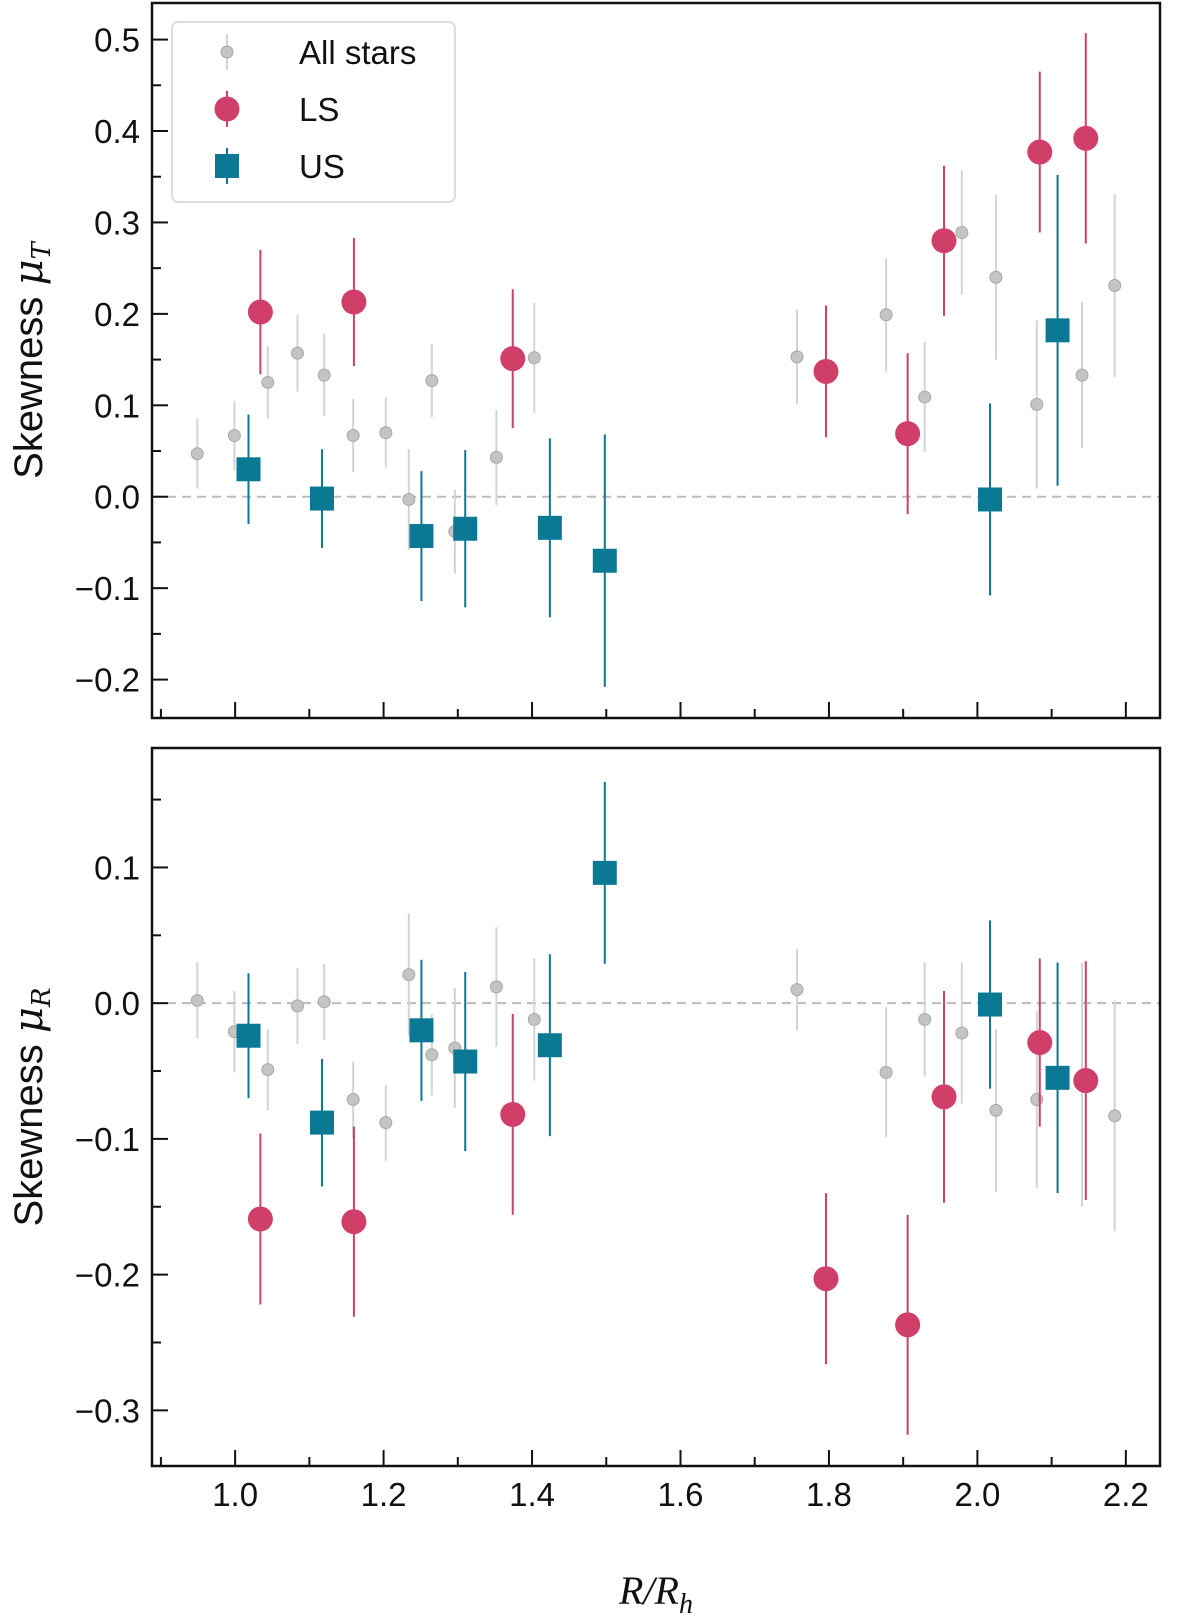  What do you see at coordinates (648, 1590) in the screenshot?
I see `x-axis-label-text: R/R` at bounding box center [648, 1590].